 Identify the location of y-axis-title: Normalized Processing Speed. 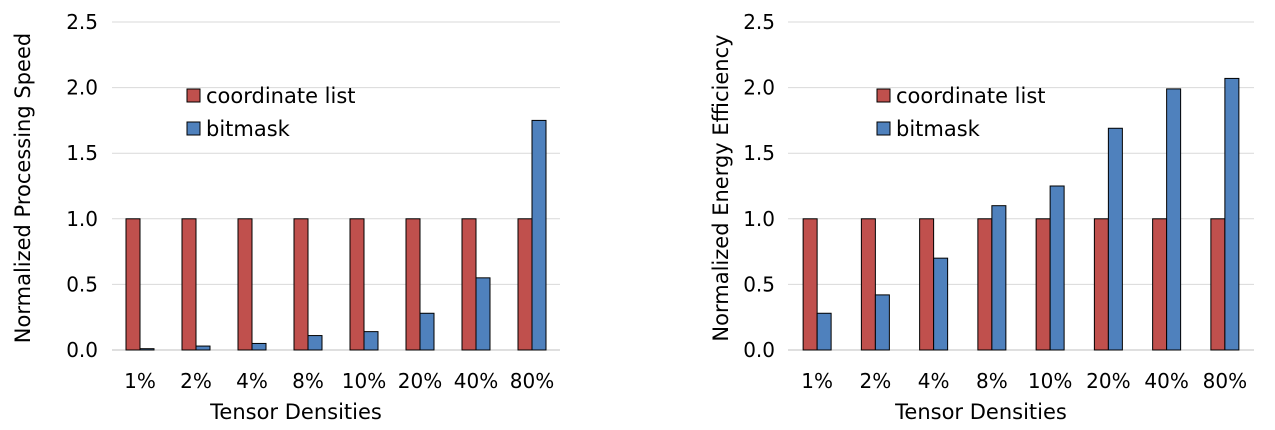
(23, 188).